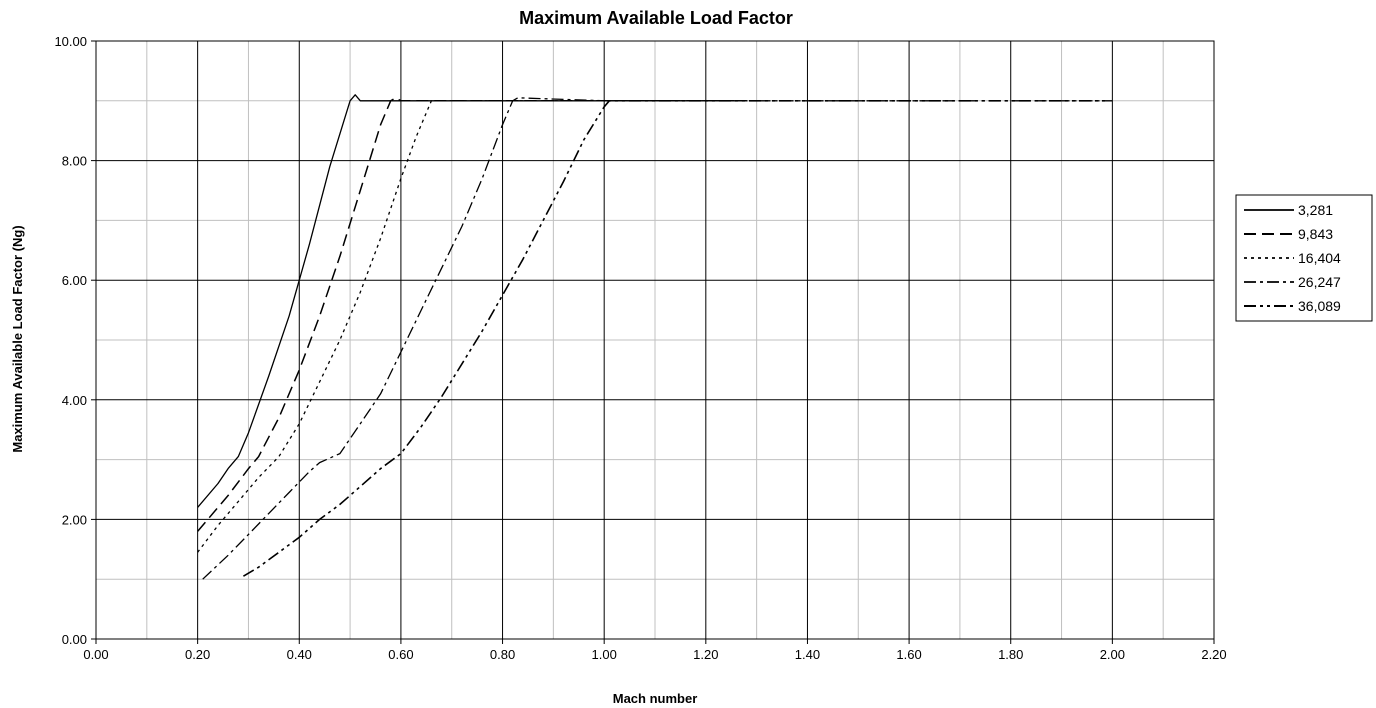 Image resolution: width=1376 pixels, height=708 pixels. I want to click on x-tick-label: 0.00, so click(95, 654).